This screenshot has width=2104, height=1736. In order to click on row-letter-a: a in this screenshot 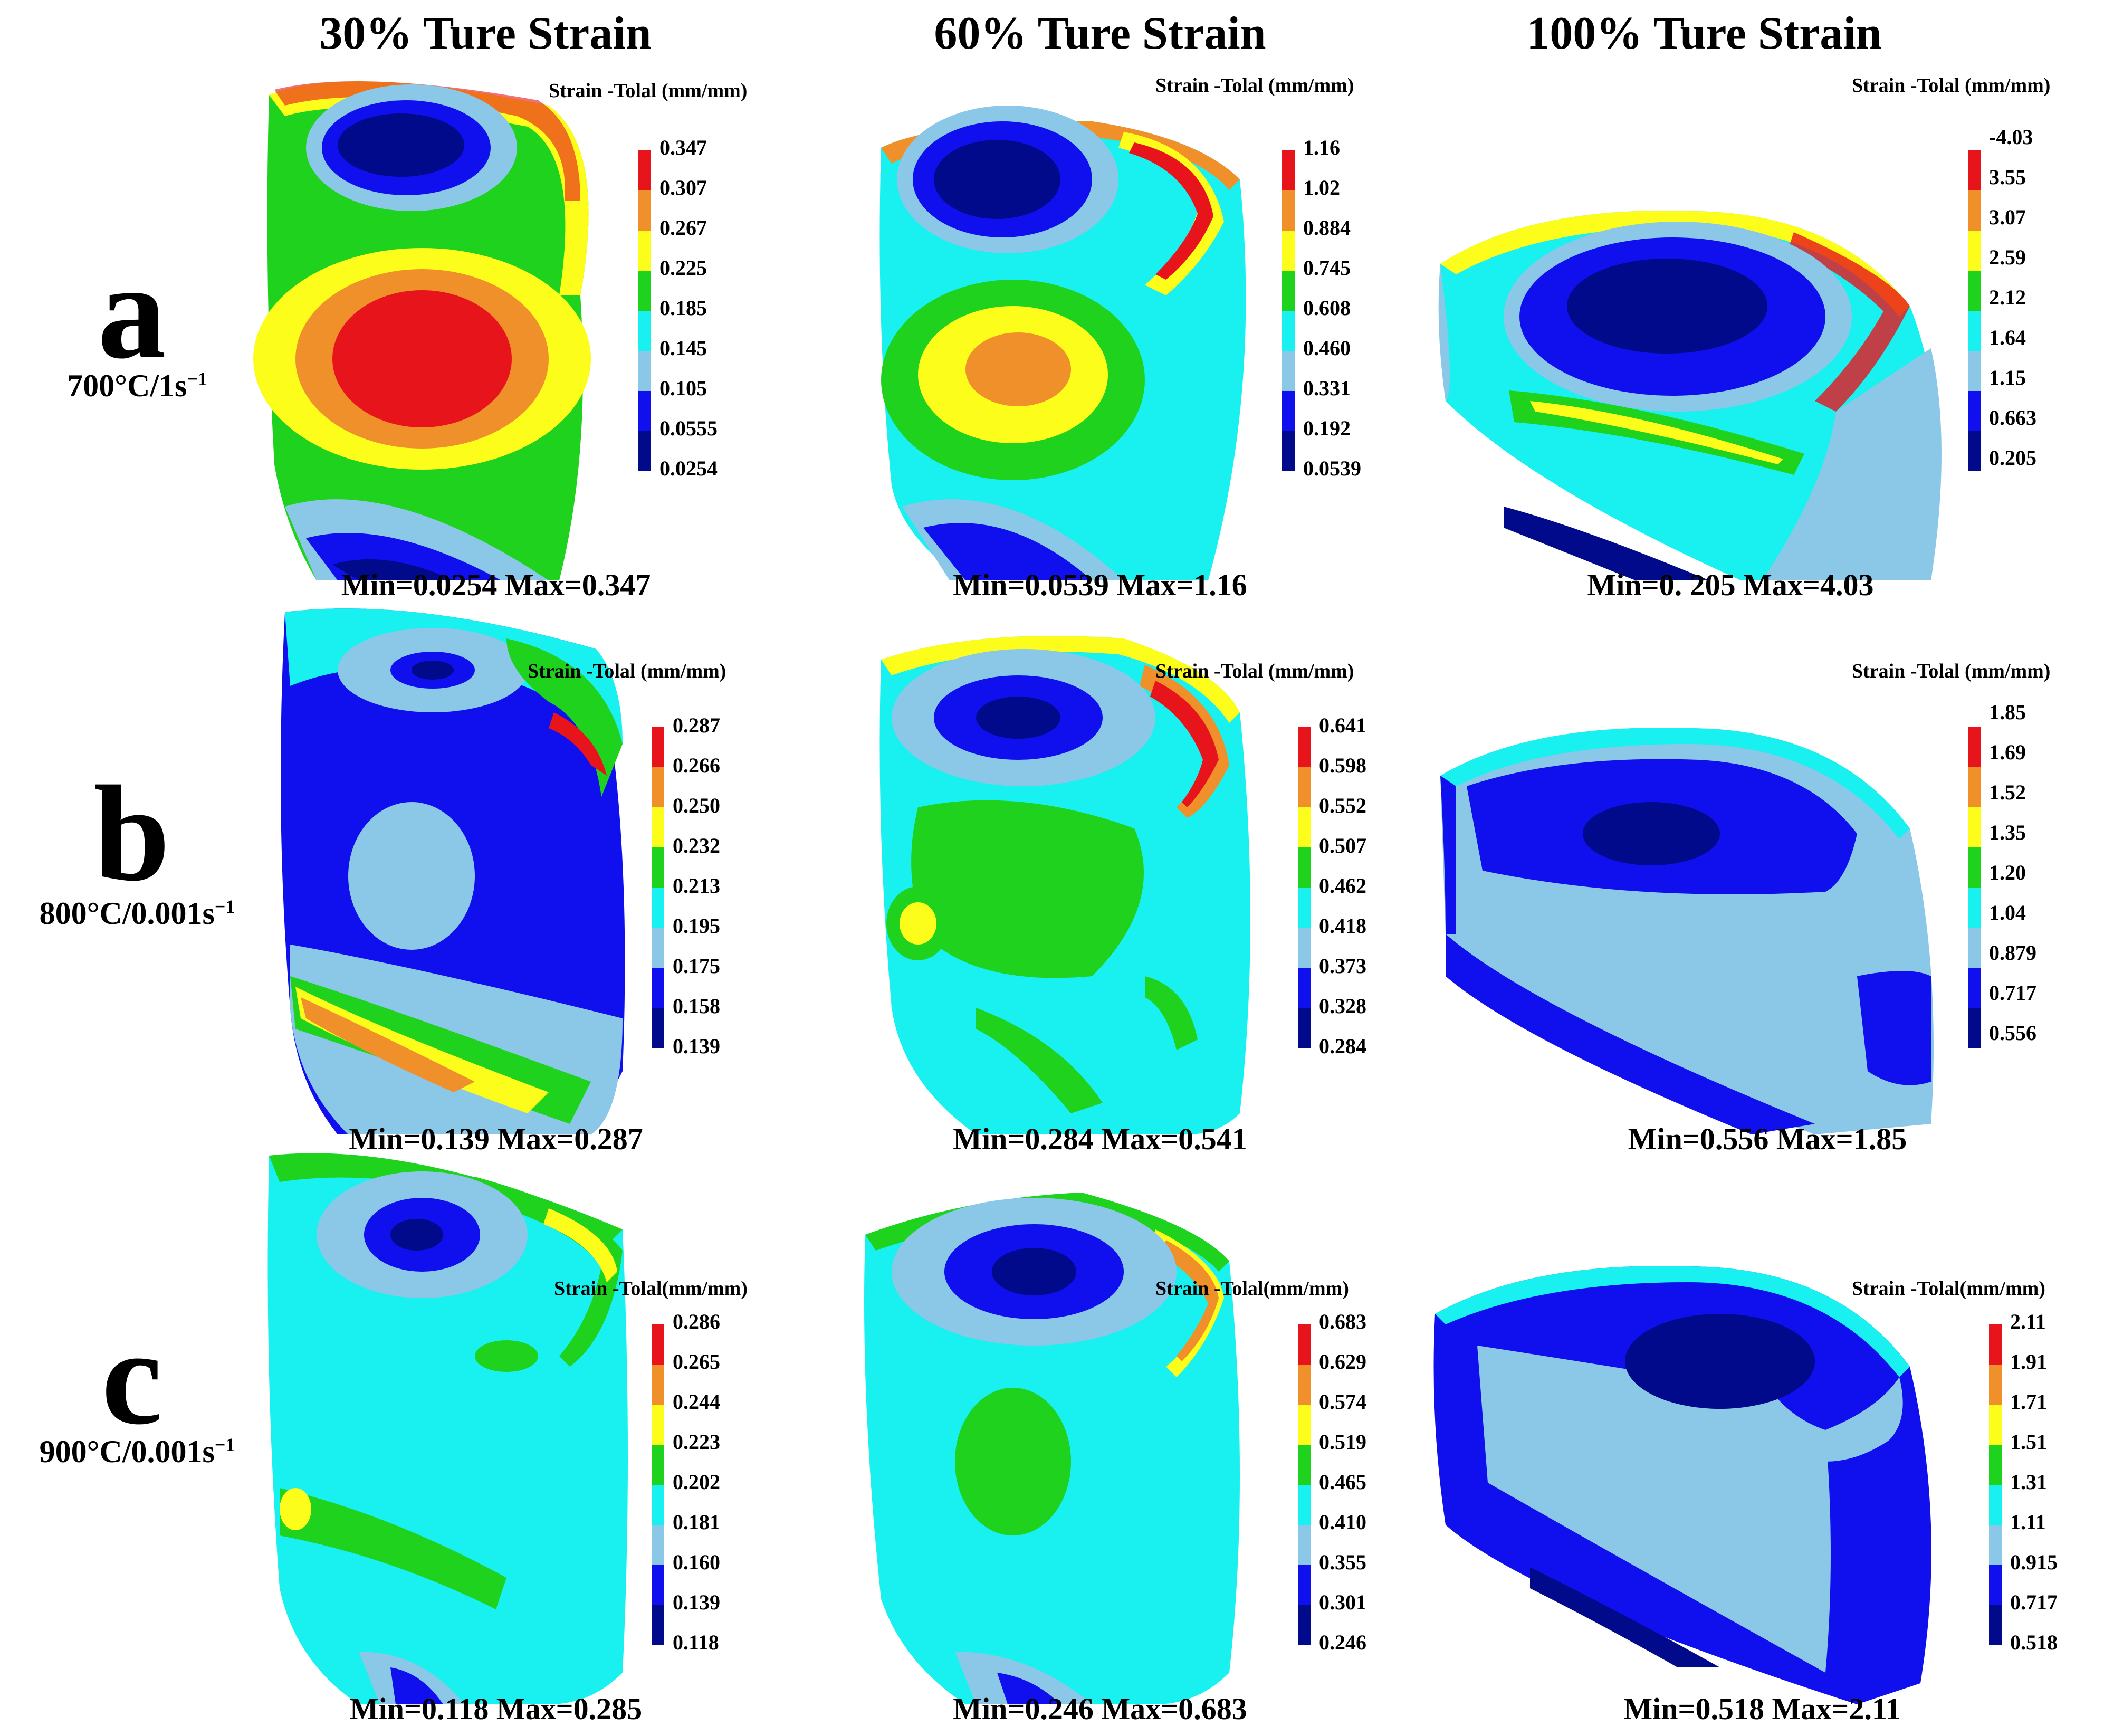, I will do `click(132, 311)`.